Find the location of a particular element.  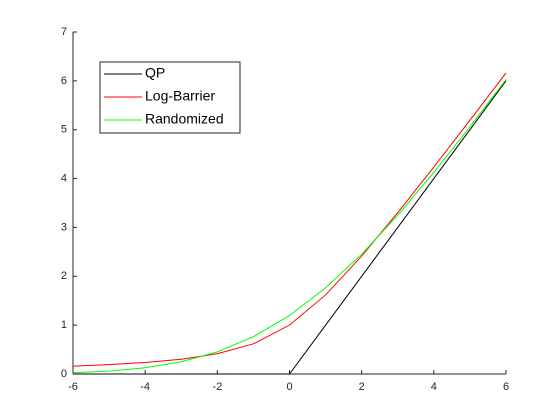

y-tick-label: 0 is located at coordinates (64, 374).